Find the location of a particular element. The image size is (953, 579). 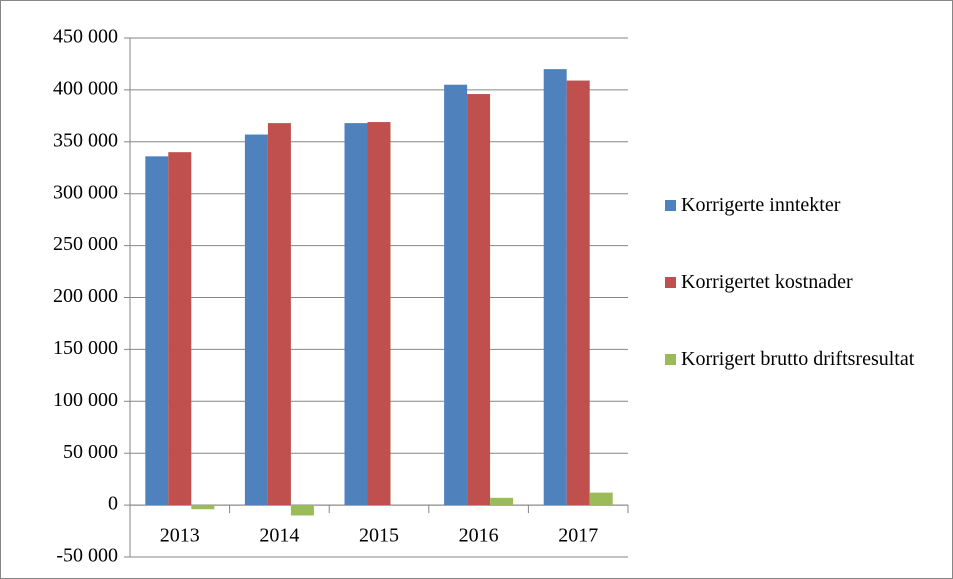

y-tick-label: 100 000 is located at coordinates (85, 400).